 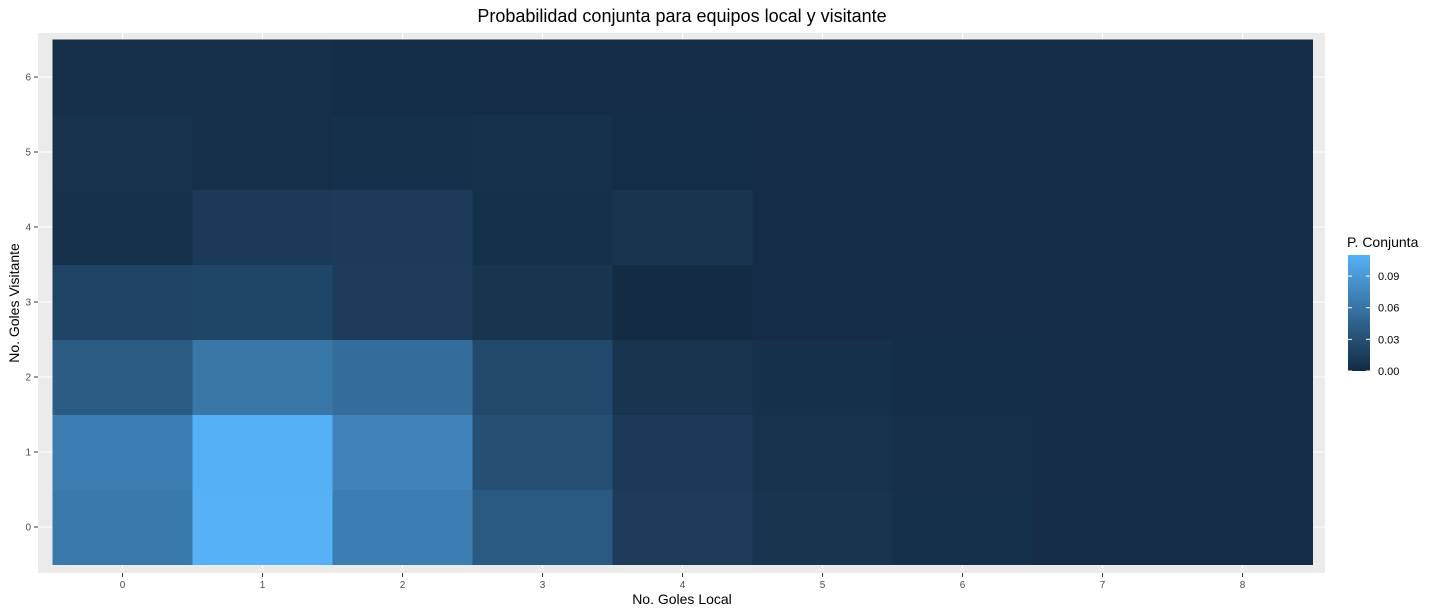 I want to click on x-tick-label: 5, so click(x=823, y=585).